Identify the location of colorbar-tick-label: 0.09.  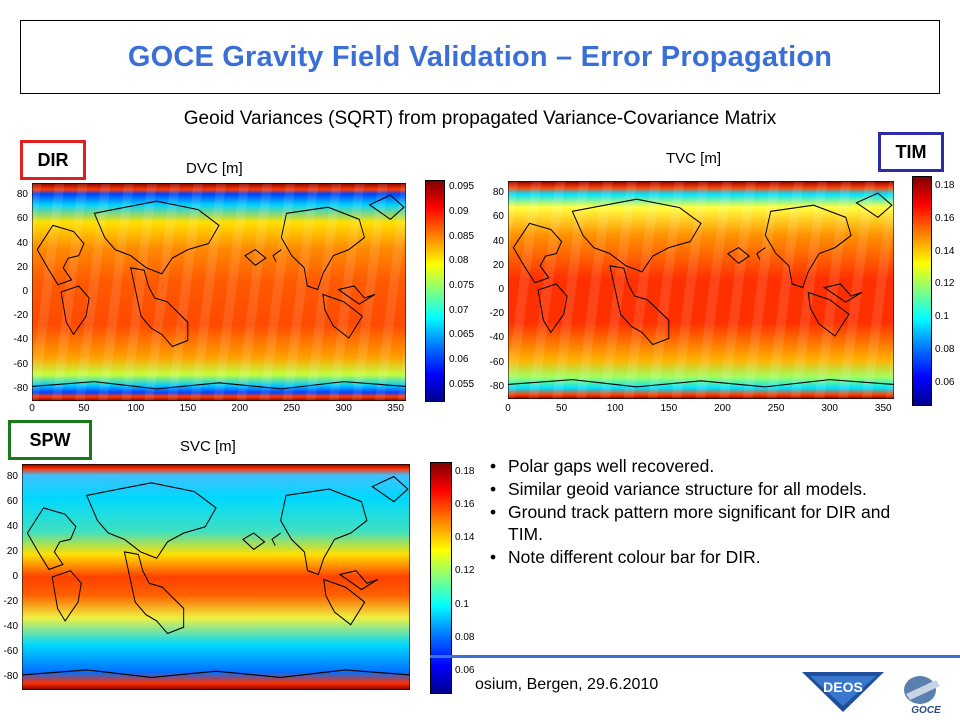
(459, 212).